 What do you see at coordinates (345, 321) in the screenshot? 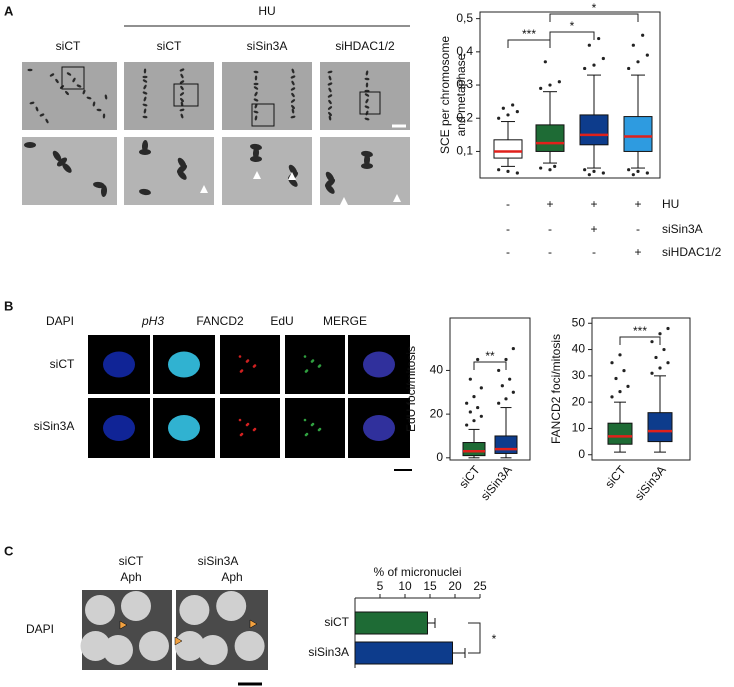
I see `column-label: MERGE` at bounding box center [345, 321].